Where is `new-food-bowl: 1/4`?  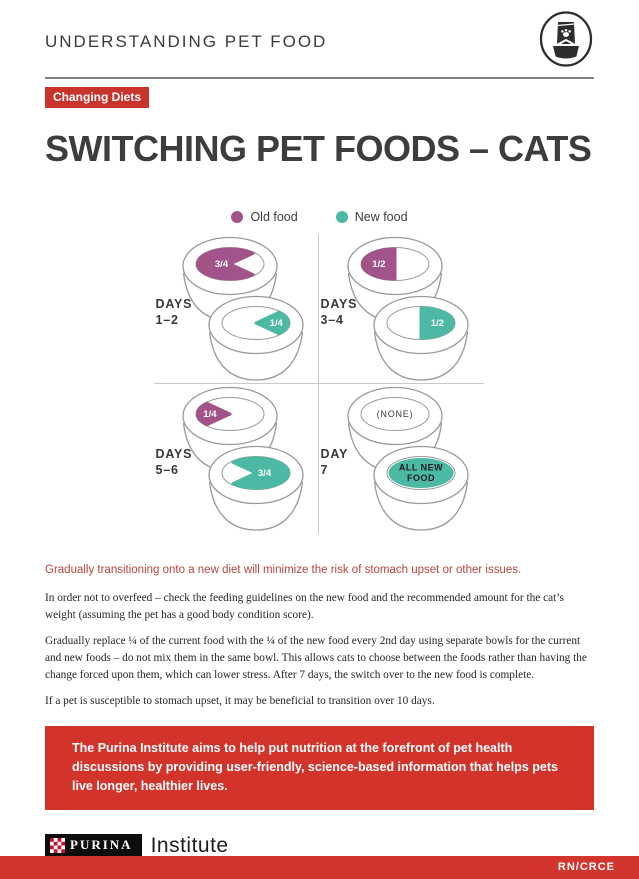 new-food-bowl: 1/4 is located at coordinates (255, 338).